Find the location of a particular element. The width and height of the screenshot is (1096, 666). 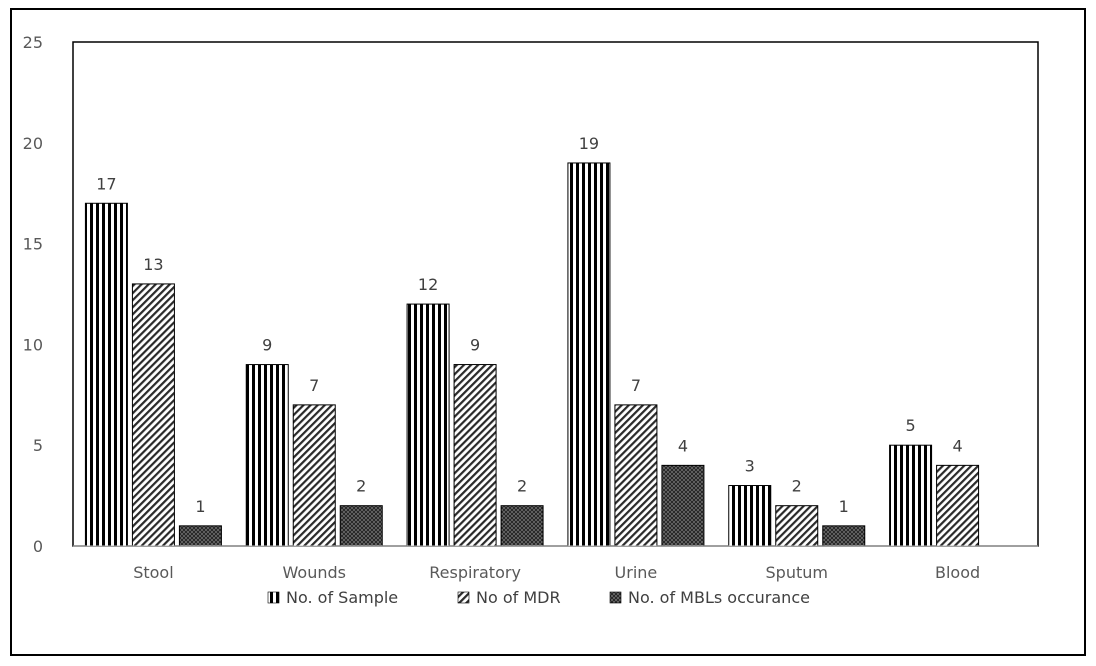

data-label: 12 is located at coordinates (428, 284).